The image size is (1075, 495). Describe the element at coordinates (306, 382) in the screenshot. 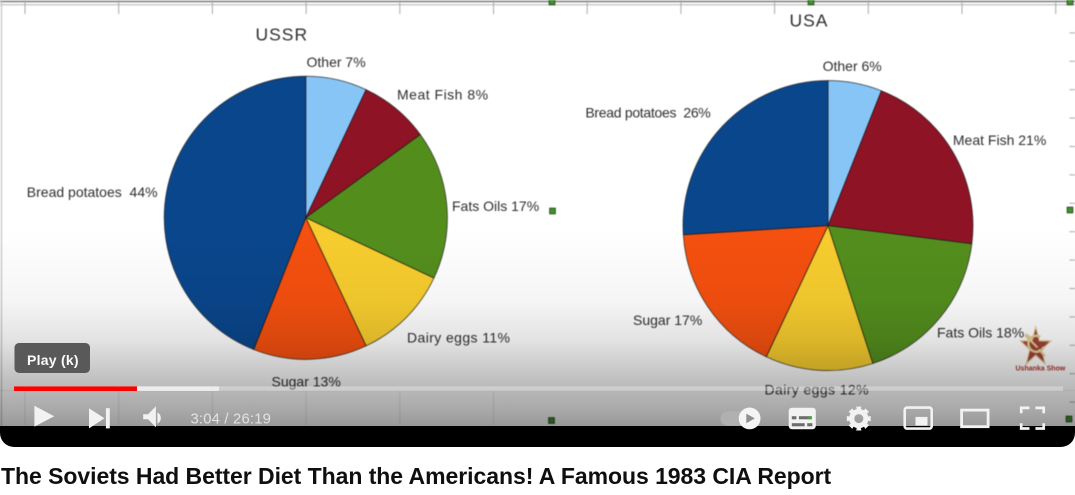

I see `svg-text: Sugar 13%` at that location.